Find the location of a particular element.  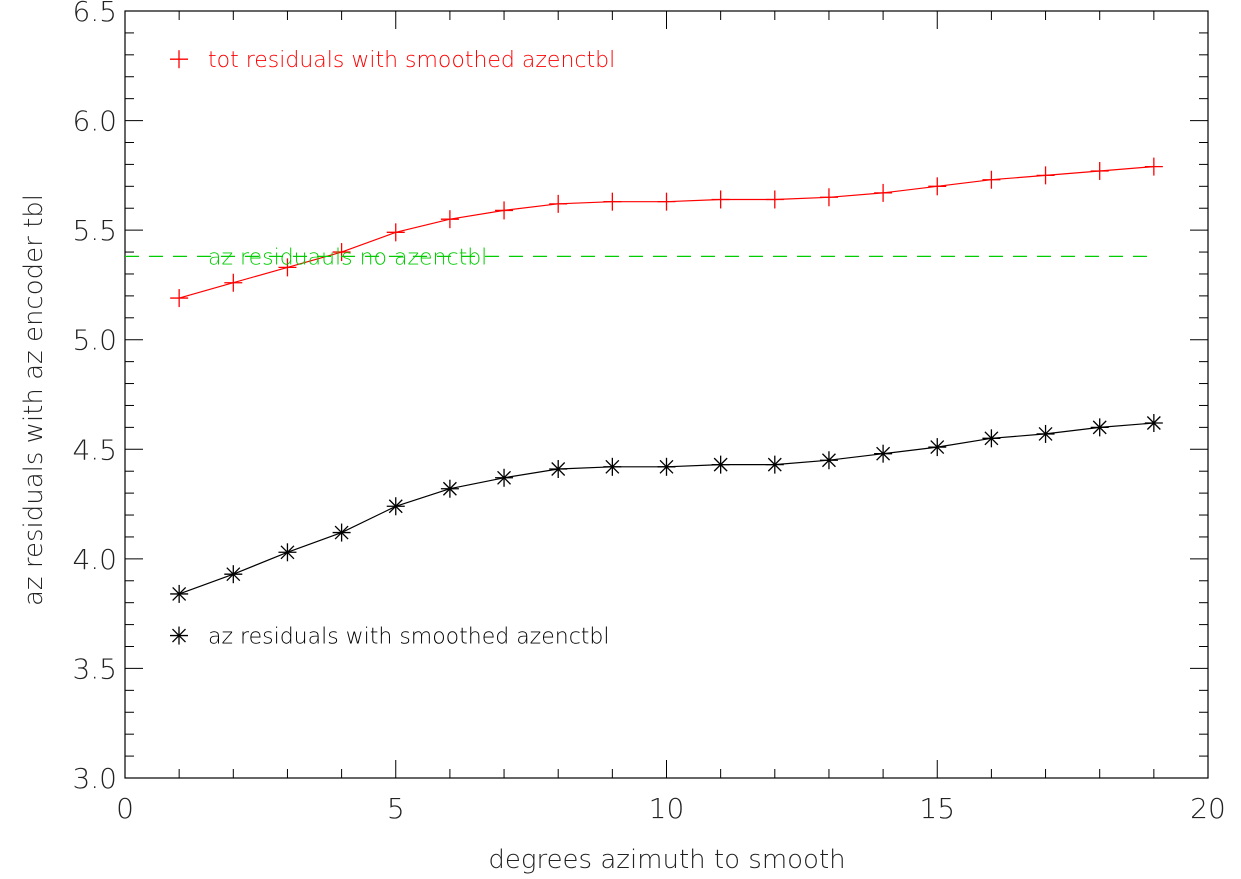

x-tick-label: 10 is located at coordinates (667, 808).